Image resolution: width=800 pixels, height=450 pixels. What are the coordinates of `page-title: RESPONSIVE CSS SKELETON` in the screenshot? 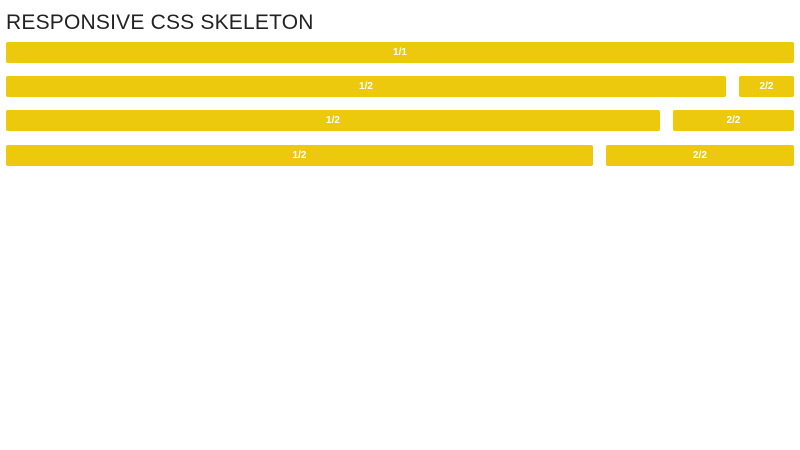 It's located at (160, 22).